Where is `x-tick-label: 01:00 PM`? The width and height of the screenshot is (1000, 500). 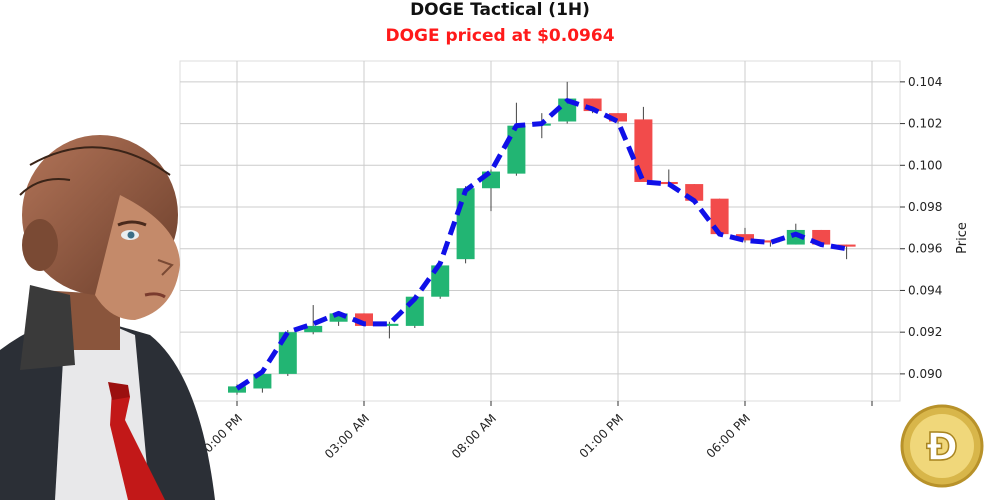
x-tick-label: 01:00 PM is located at coordinates (601, 435).